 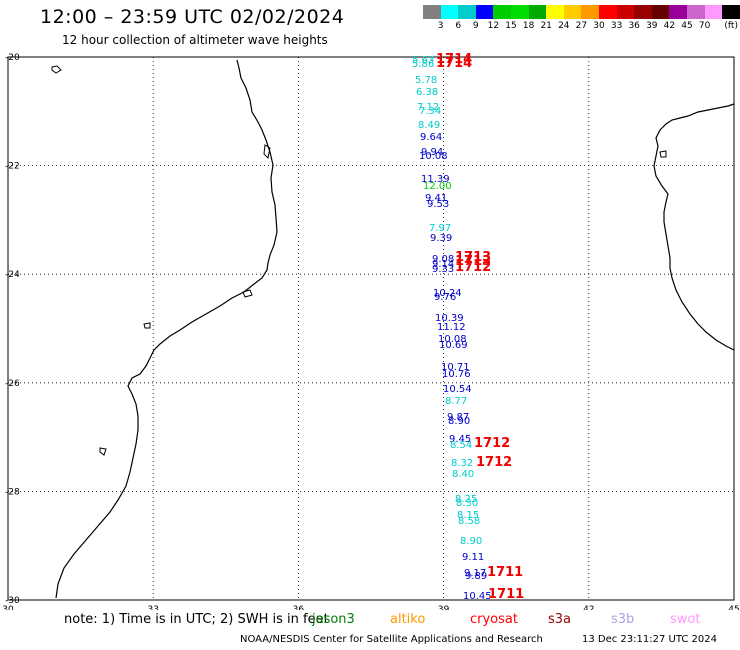 What do you see at coordinates (581, 26) in the screenshot?
I see `colorbar-tick-label: 27` at bounding box center [581, 26].